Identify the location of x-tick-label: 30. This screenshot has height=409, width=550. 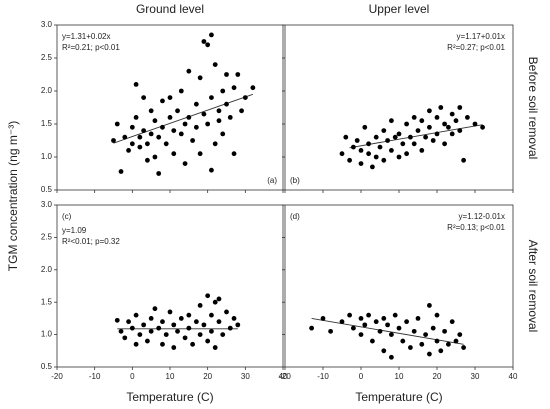
(475, 376).